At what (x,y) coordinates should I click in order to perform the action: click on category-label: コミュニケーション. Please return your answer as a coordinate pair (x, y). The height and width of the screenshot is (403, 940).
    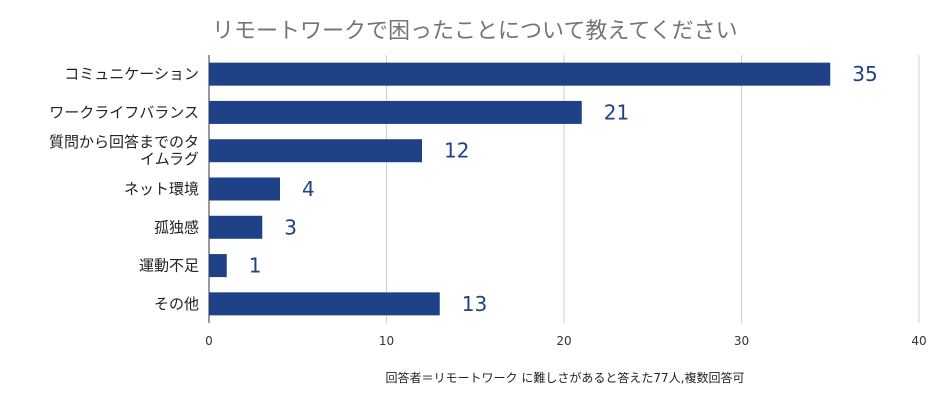
    Looking at the image, I should click on (131, 74).